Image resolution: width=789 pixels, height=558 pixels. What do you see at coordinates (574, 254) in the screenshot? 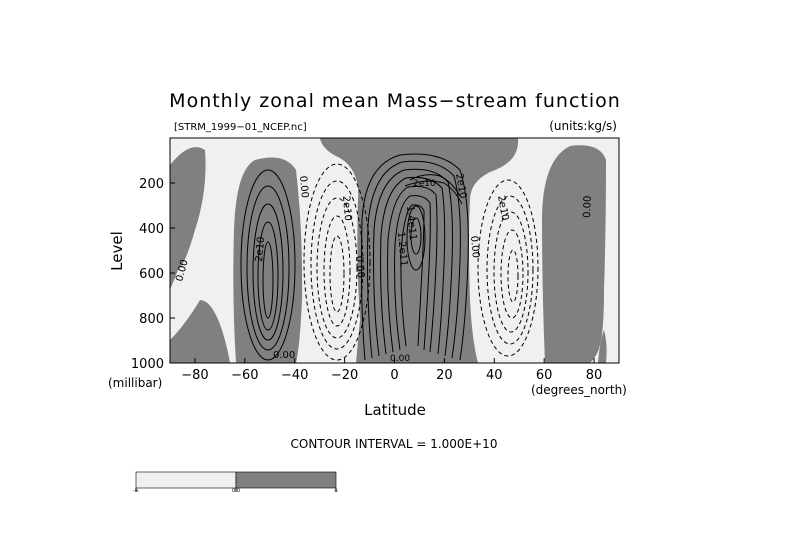
I see `shaded-region-northern-polar` at bounding box center [574, 254].